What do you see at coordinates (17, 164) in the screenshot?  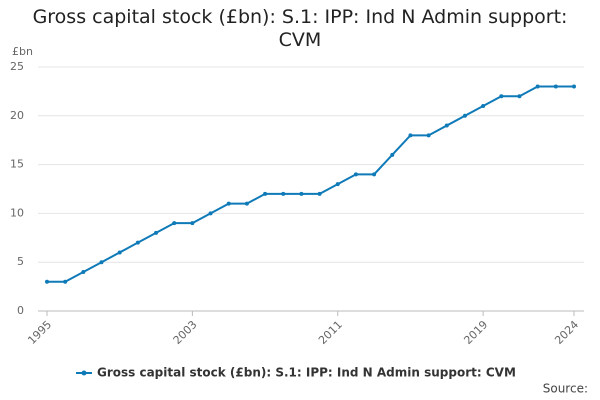 I see `y-tick-label: 15` at bounding box center [17, 164].